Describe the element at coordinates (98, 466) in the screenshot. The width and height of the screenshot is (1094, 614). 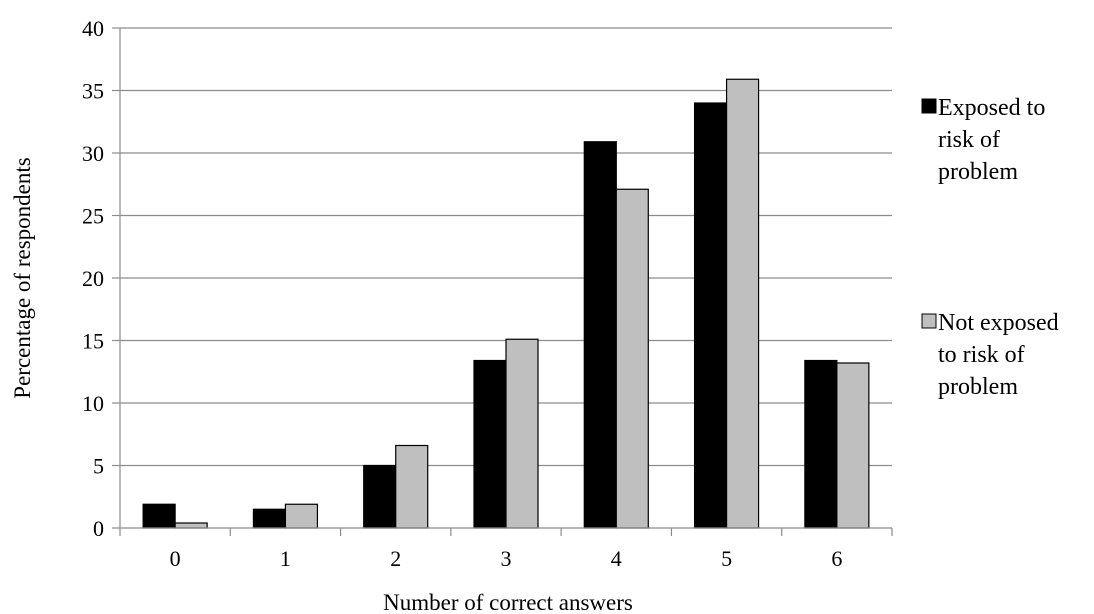
I see `y-tick-label: 5` at that location.